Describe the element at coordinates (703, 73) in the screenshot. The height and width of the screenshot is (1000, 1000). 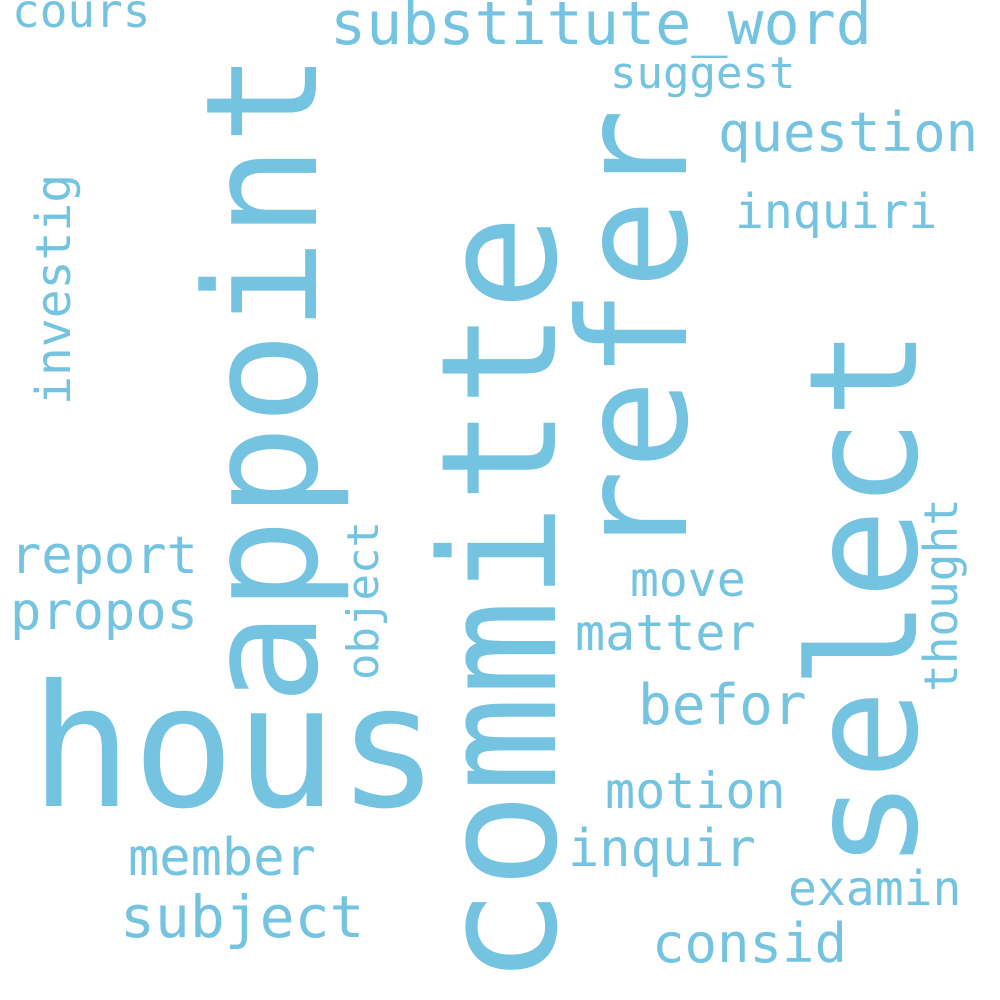
I see `word-suggest: suggest` at that location.